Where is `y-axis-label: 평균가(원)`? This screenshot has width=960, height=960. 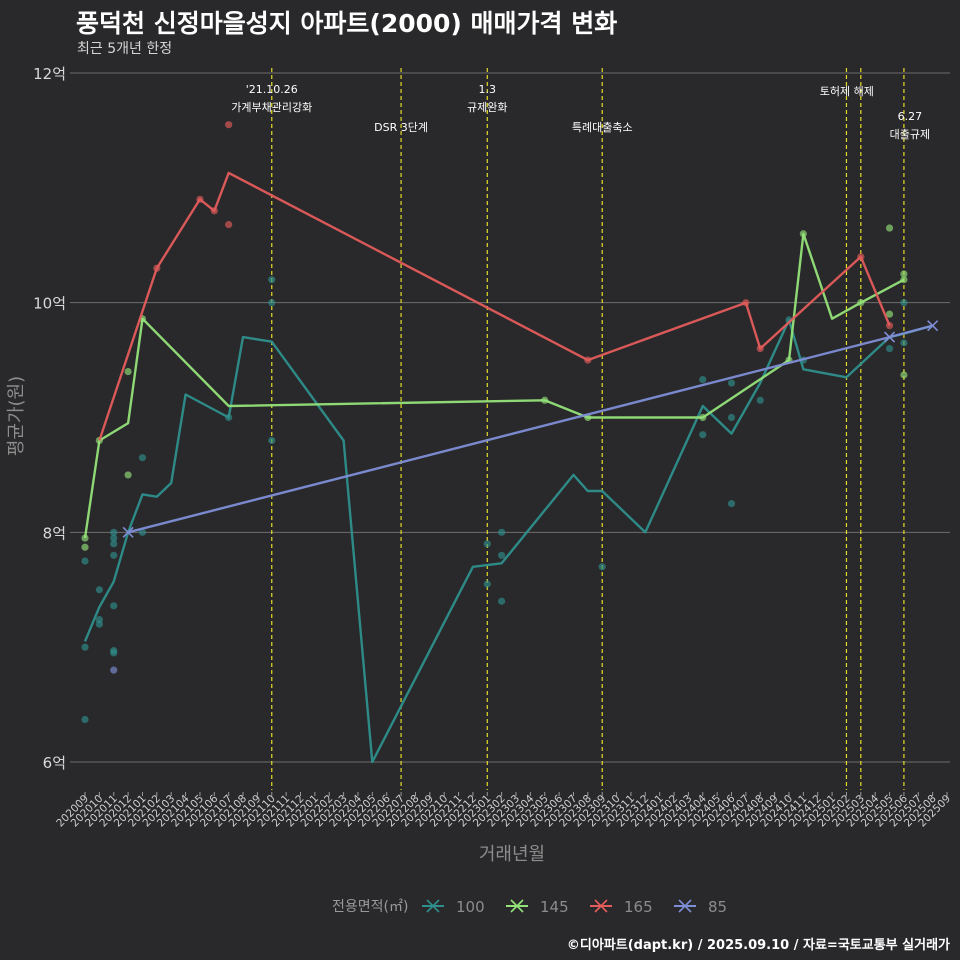 y-axis-label: 평균가(원) is located at coordinates (16, 416).